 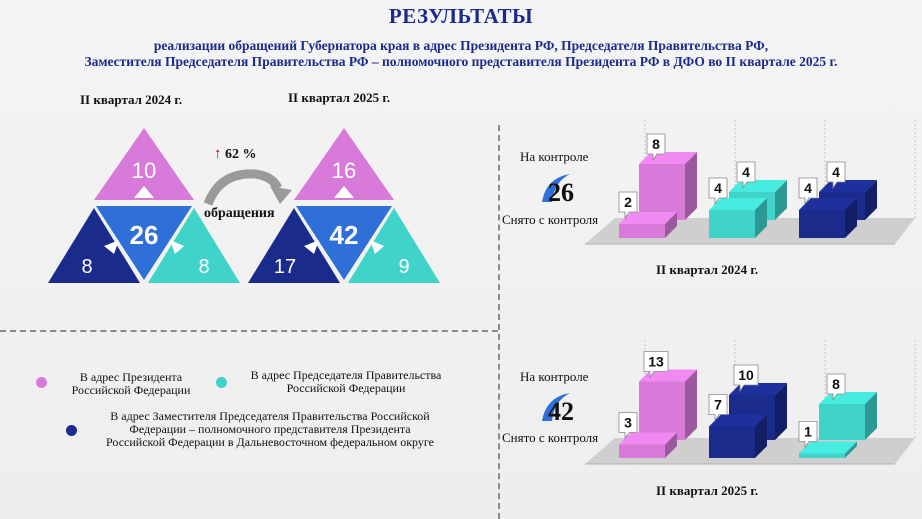 I want to click on legend-dot-president, so click(x=41, y=382).